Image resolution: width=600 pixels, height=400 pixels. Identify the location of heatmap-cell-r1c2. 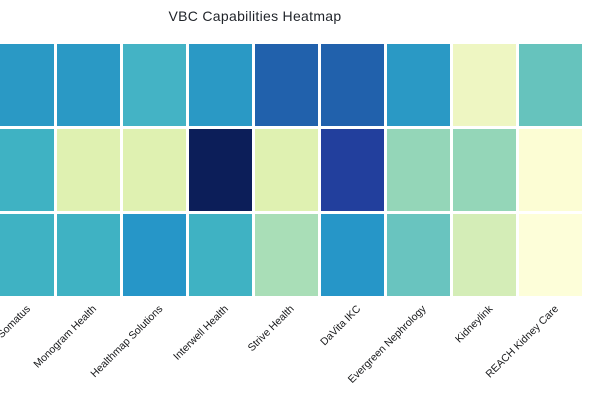
(88, 85).